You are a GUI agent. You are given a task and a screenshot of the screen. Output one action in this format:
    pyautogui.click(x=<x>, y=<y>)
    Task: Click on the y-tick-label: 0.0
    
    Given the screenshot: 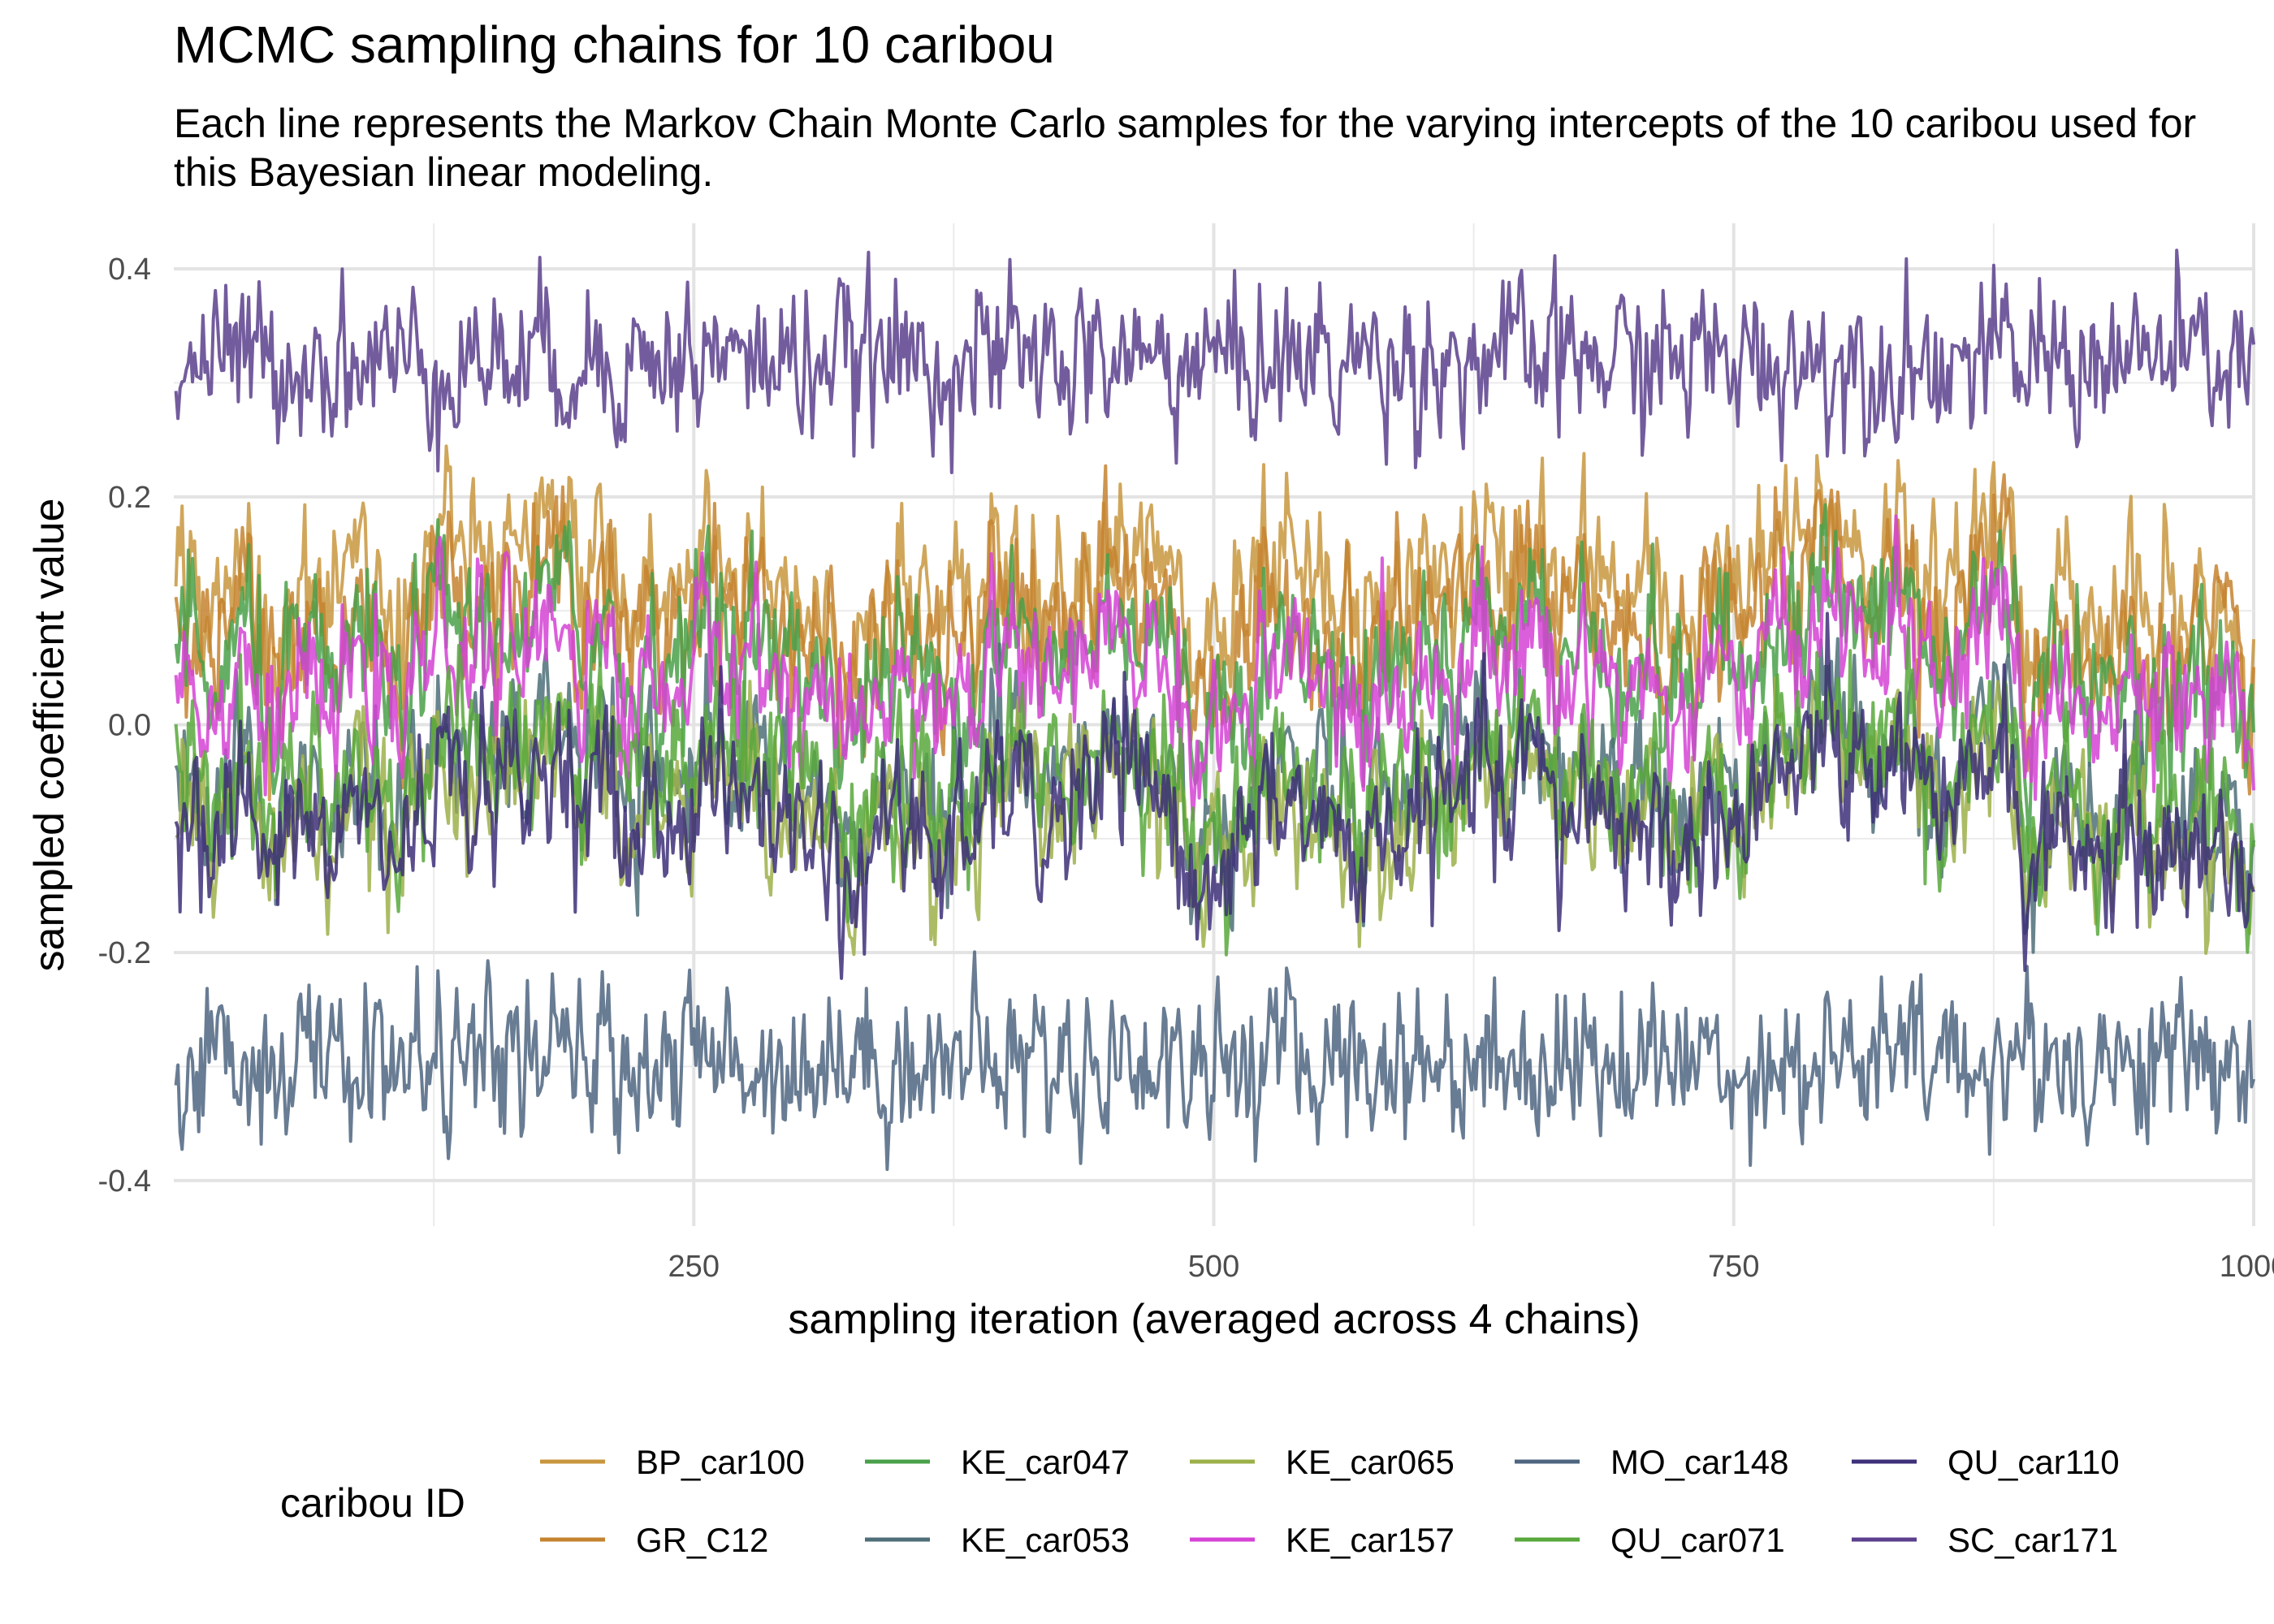 What is the action you would take?
    pyautogui.click(x=130, y=726)
    